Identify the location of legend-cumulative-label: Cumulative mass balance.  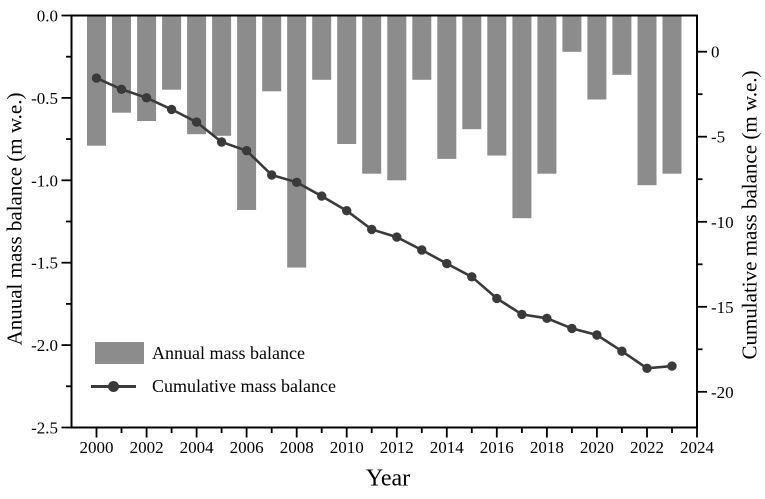
(244, 386).